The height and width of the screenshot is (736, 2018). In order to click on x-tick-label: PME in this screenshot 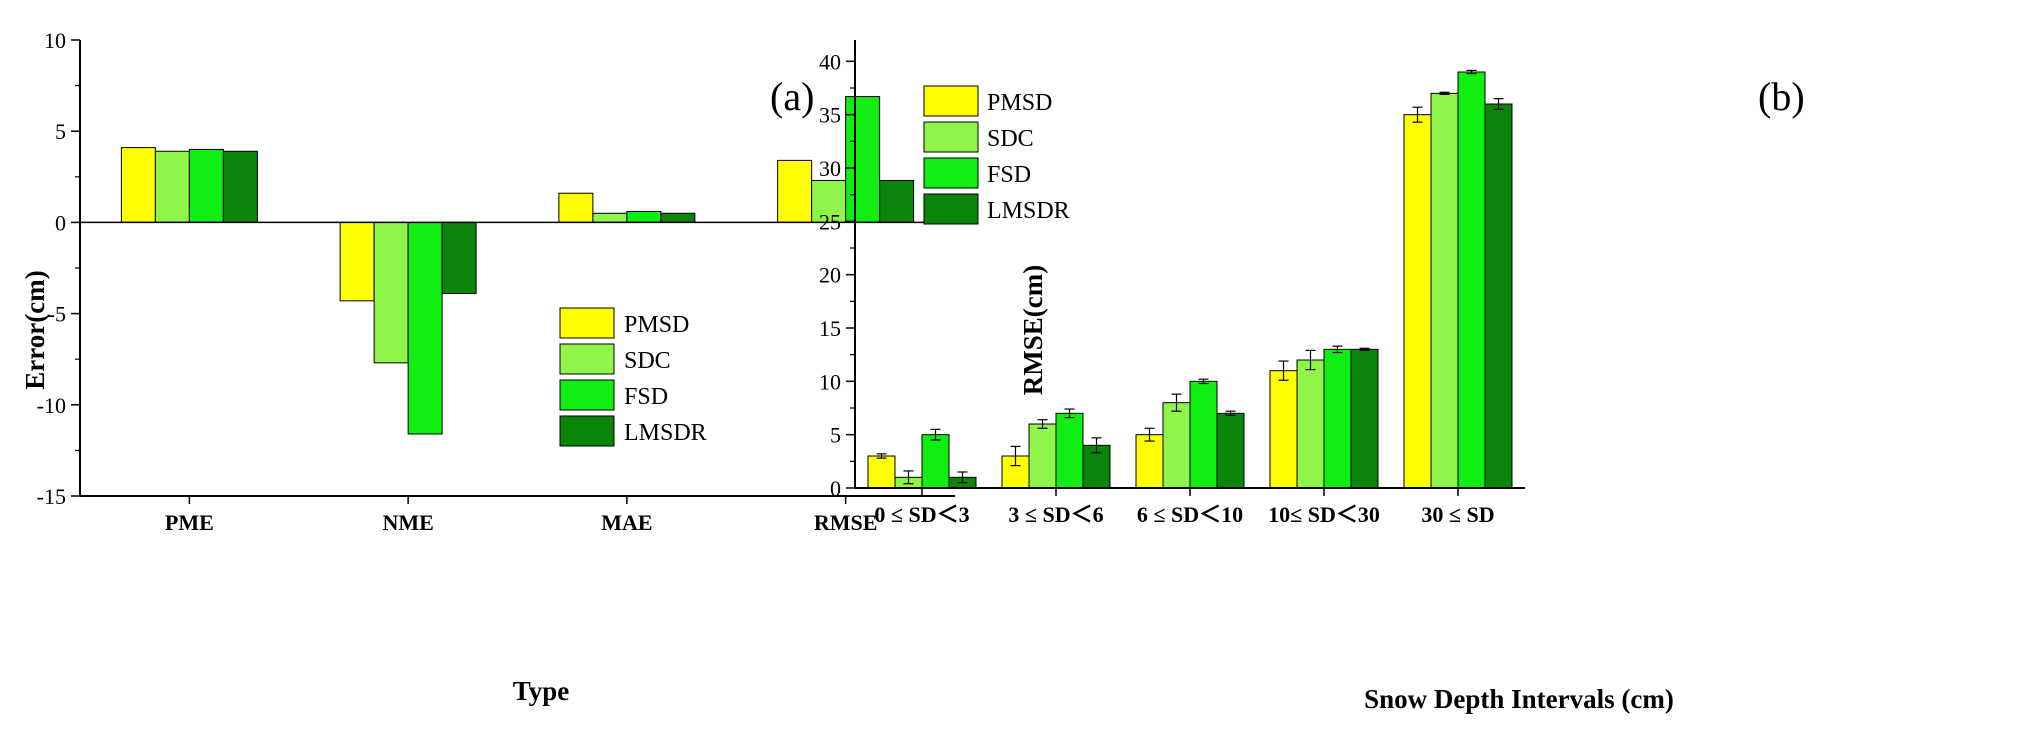, I will do `click(189, 522)`.